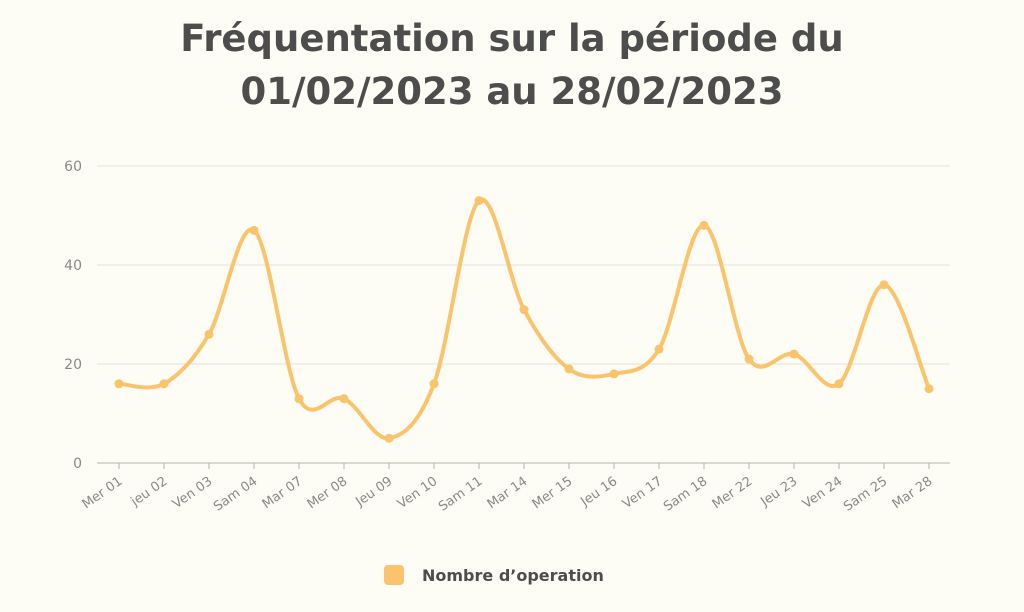 The image size is (1024, 612). What do you see at coordinates (733, 493) in the screenshot?
I see `x-tick-label: Mer 22` at bounding box center [733, 493].